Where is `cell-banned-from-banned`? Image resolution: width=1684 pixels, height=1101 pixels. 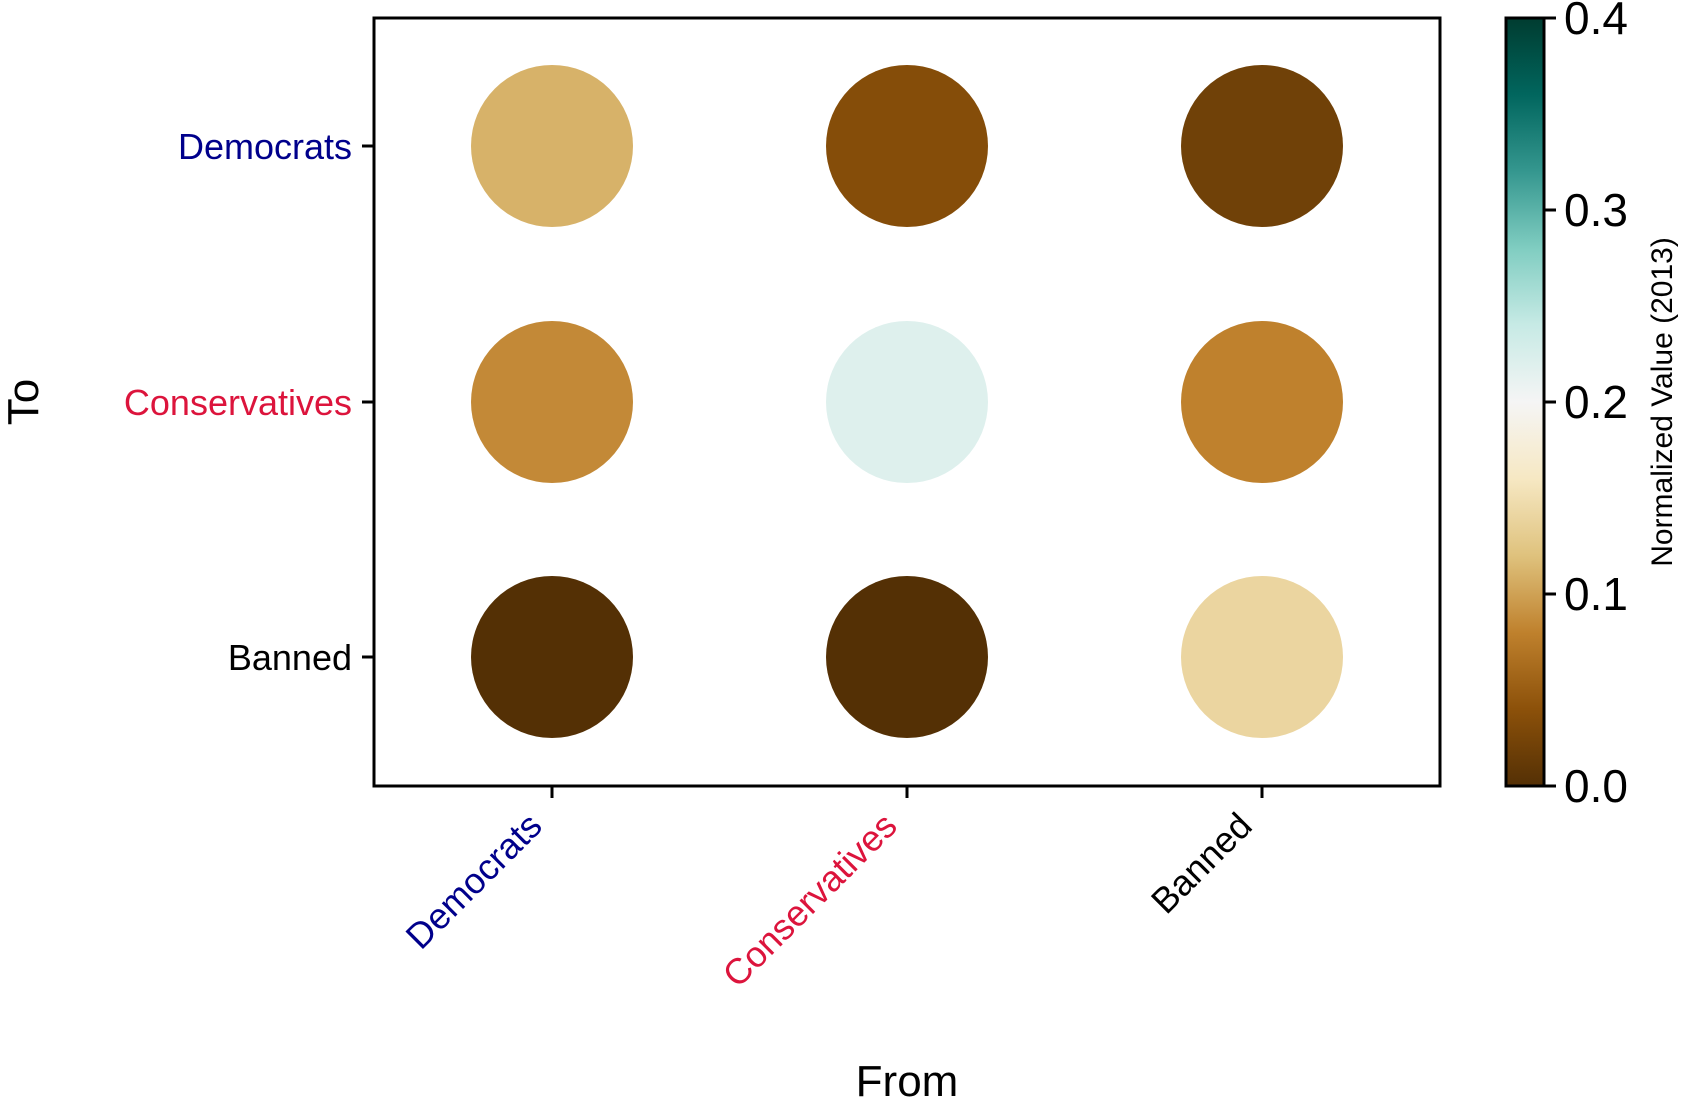
cell-banned-from-banned is located at coordinates (1262, 657).